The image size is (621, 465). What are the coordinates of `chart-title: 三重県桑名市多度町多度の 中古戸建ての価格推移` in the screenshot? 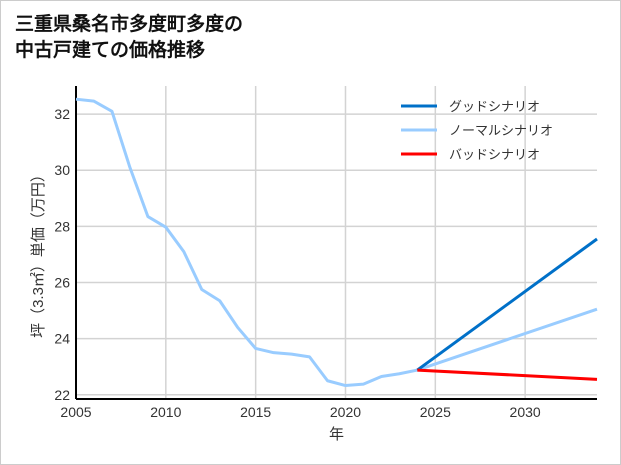 It's located at (129, 37).